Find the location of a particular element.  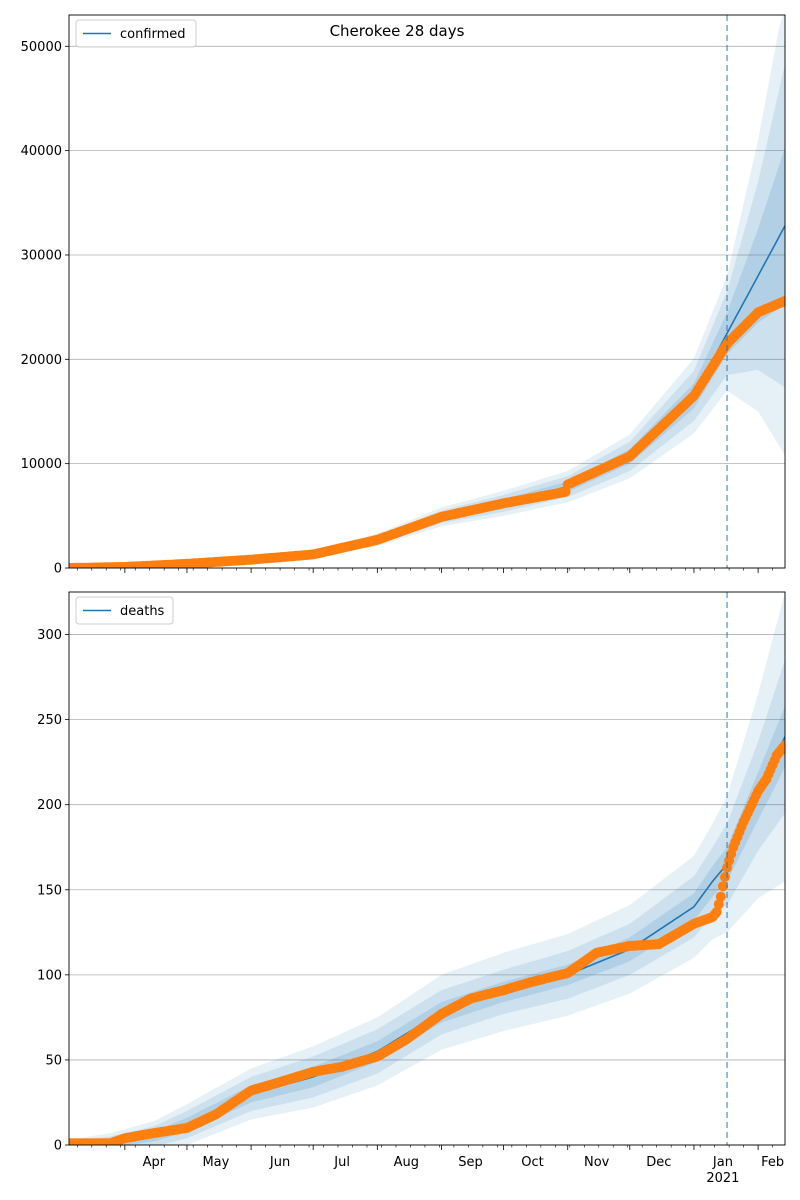

y-tick-label: 50000 is located at coordinates (41, 47).